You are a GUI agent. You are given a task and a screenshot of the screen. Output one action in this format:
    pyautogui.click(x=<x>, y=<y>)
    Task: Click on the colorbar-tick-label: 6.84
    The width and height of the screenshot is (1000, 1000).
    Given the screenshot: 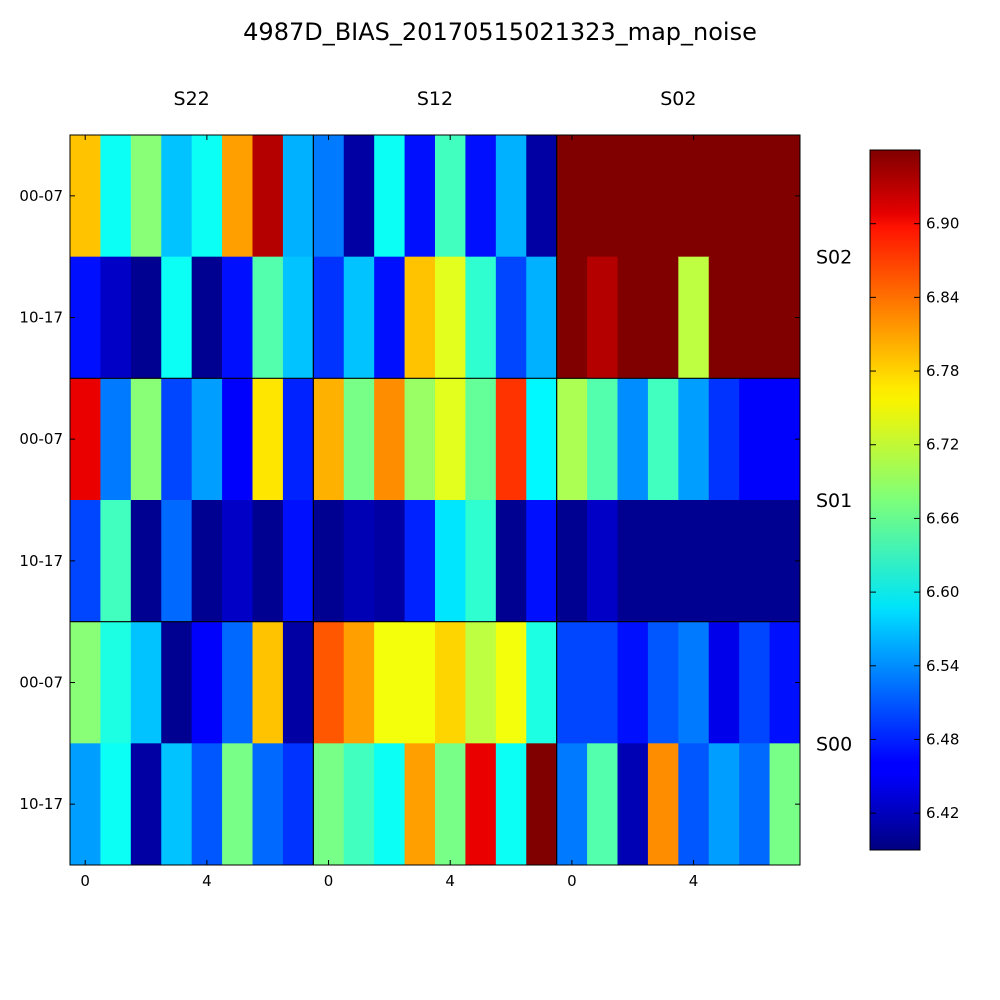 What is the action you would take?
    pyautogui.click(x=942, y=297)
    